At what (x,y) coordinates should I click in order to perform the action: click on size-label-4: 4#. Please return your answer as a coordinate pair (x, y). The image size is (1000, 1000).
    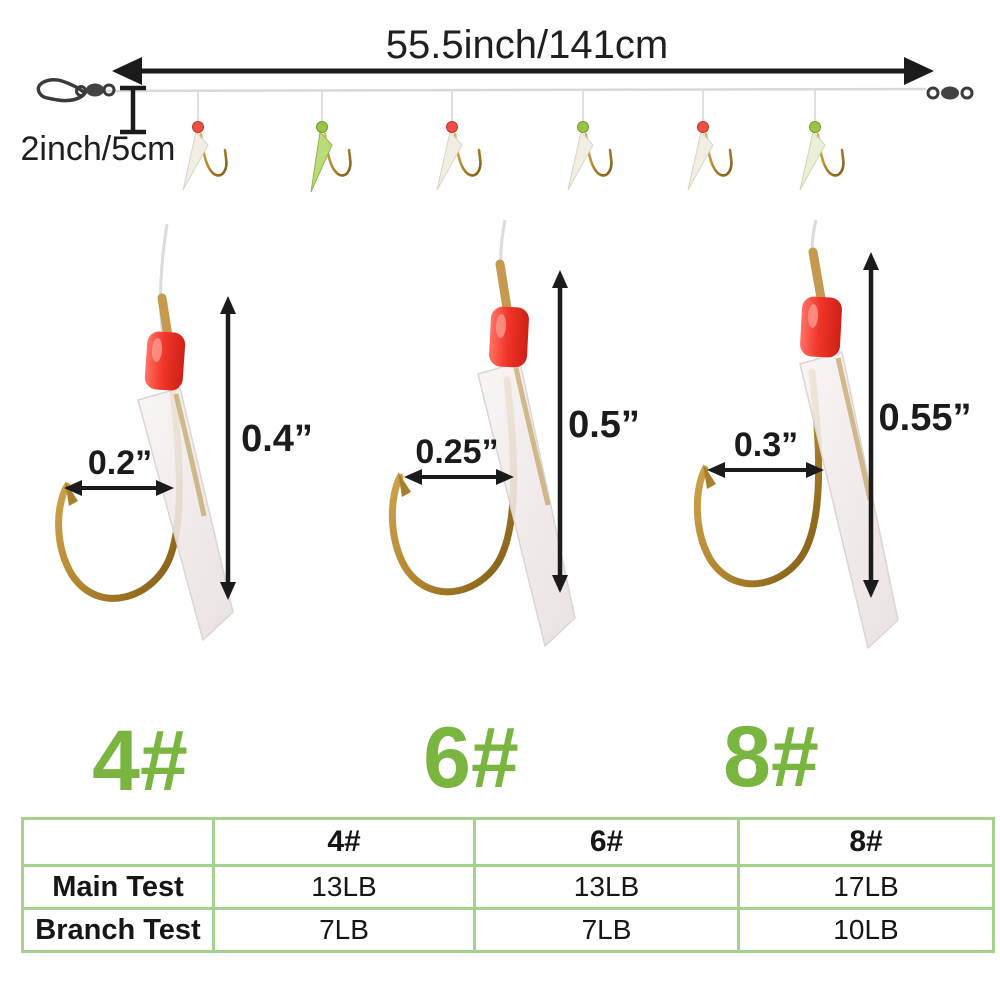
    Looking at the image, I should click on (140, 761).